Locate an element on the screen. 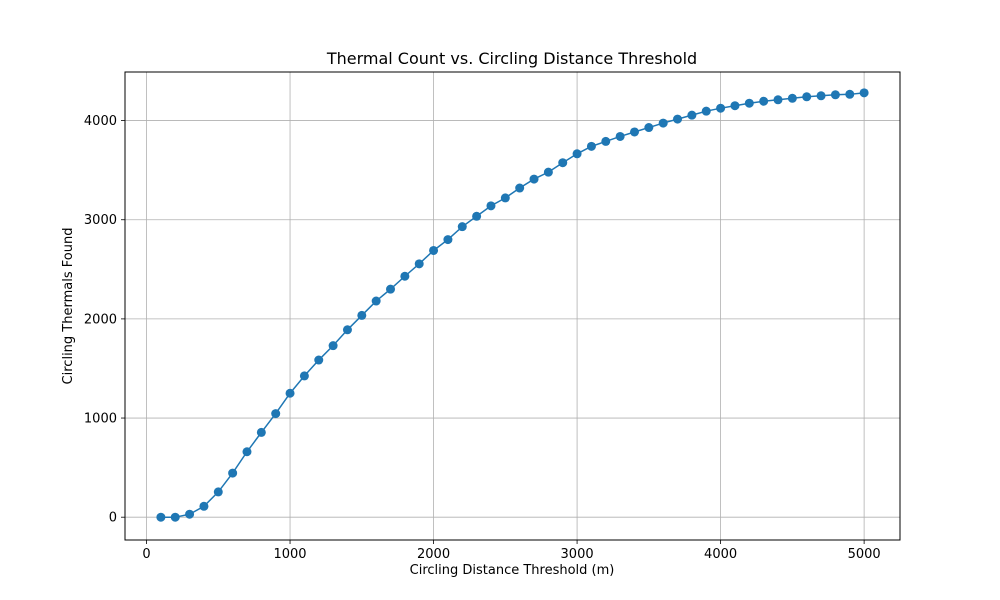 Image resolution: width=1000 pixels, height=600 pixels. x-tick-label: 1000 is located at coordinates (289, 554).